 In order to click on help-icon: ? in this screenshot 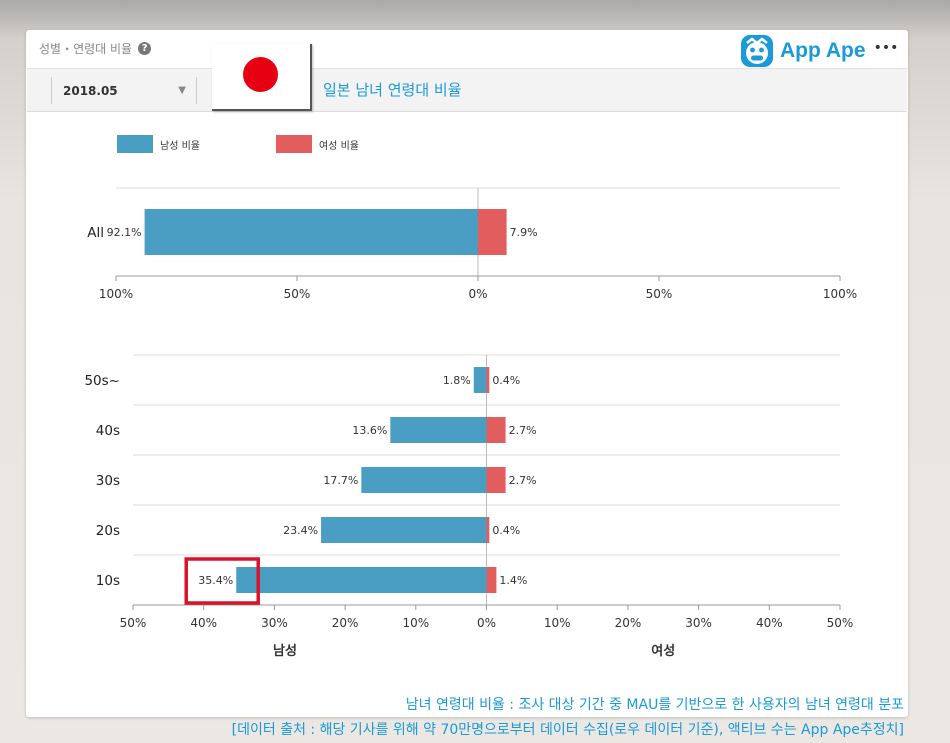, I will do `click(145, 48)`.